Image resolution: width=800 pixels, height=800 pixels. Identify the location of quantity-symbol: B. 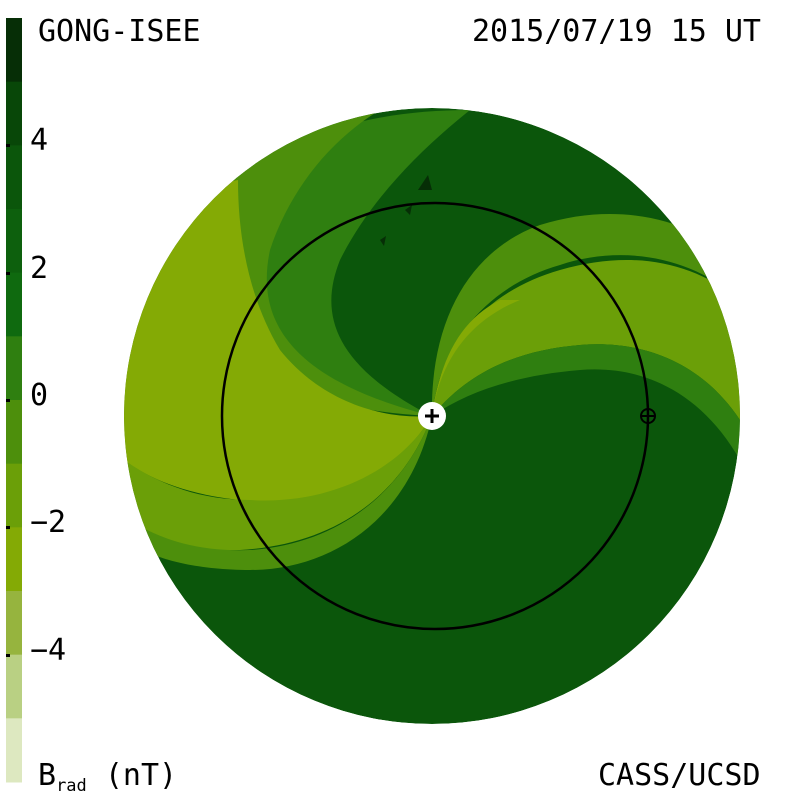
(47, 775).